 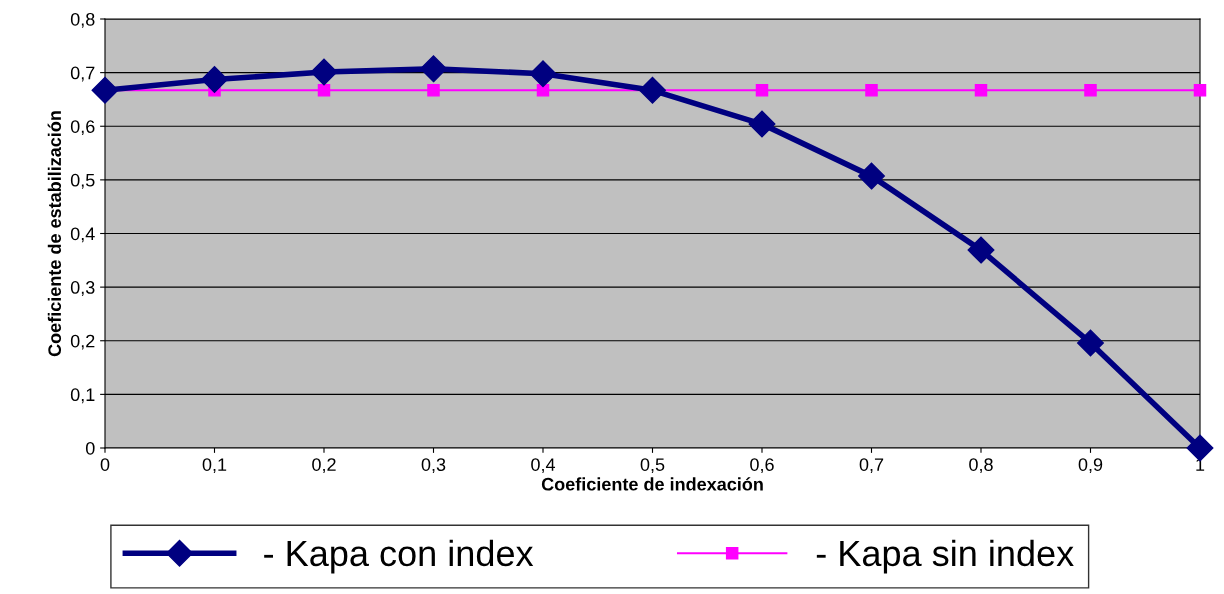 What do you see at coordinates (981, 466) in the screenshot?
I see `x-tick-label: 0,8` at bounding box center [981, 466].